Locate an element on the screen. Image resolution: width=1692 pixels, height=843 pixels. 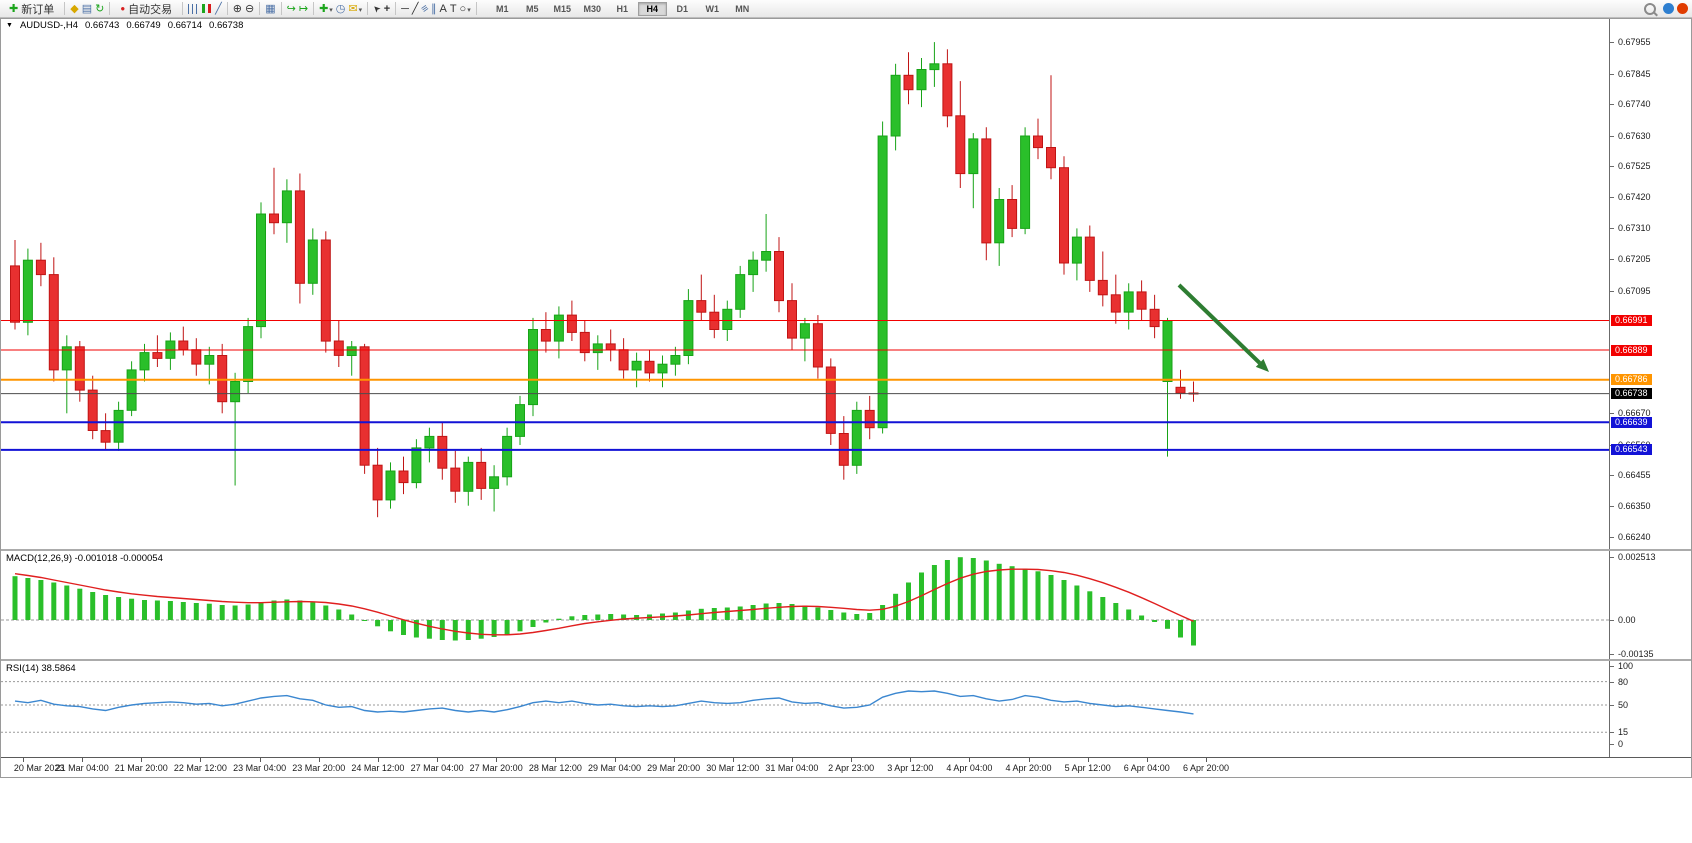
templates-icon: ✉ is located at coordinates (353, 8).